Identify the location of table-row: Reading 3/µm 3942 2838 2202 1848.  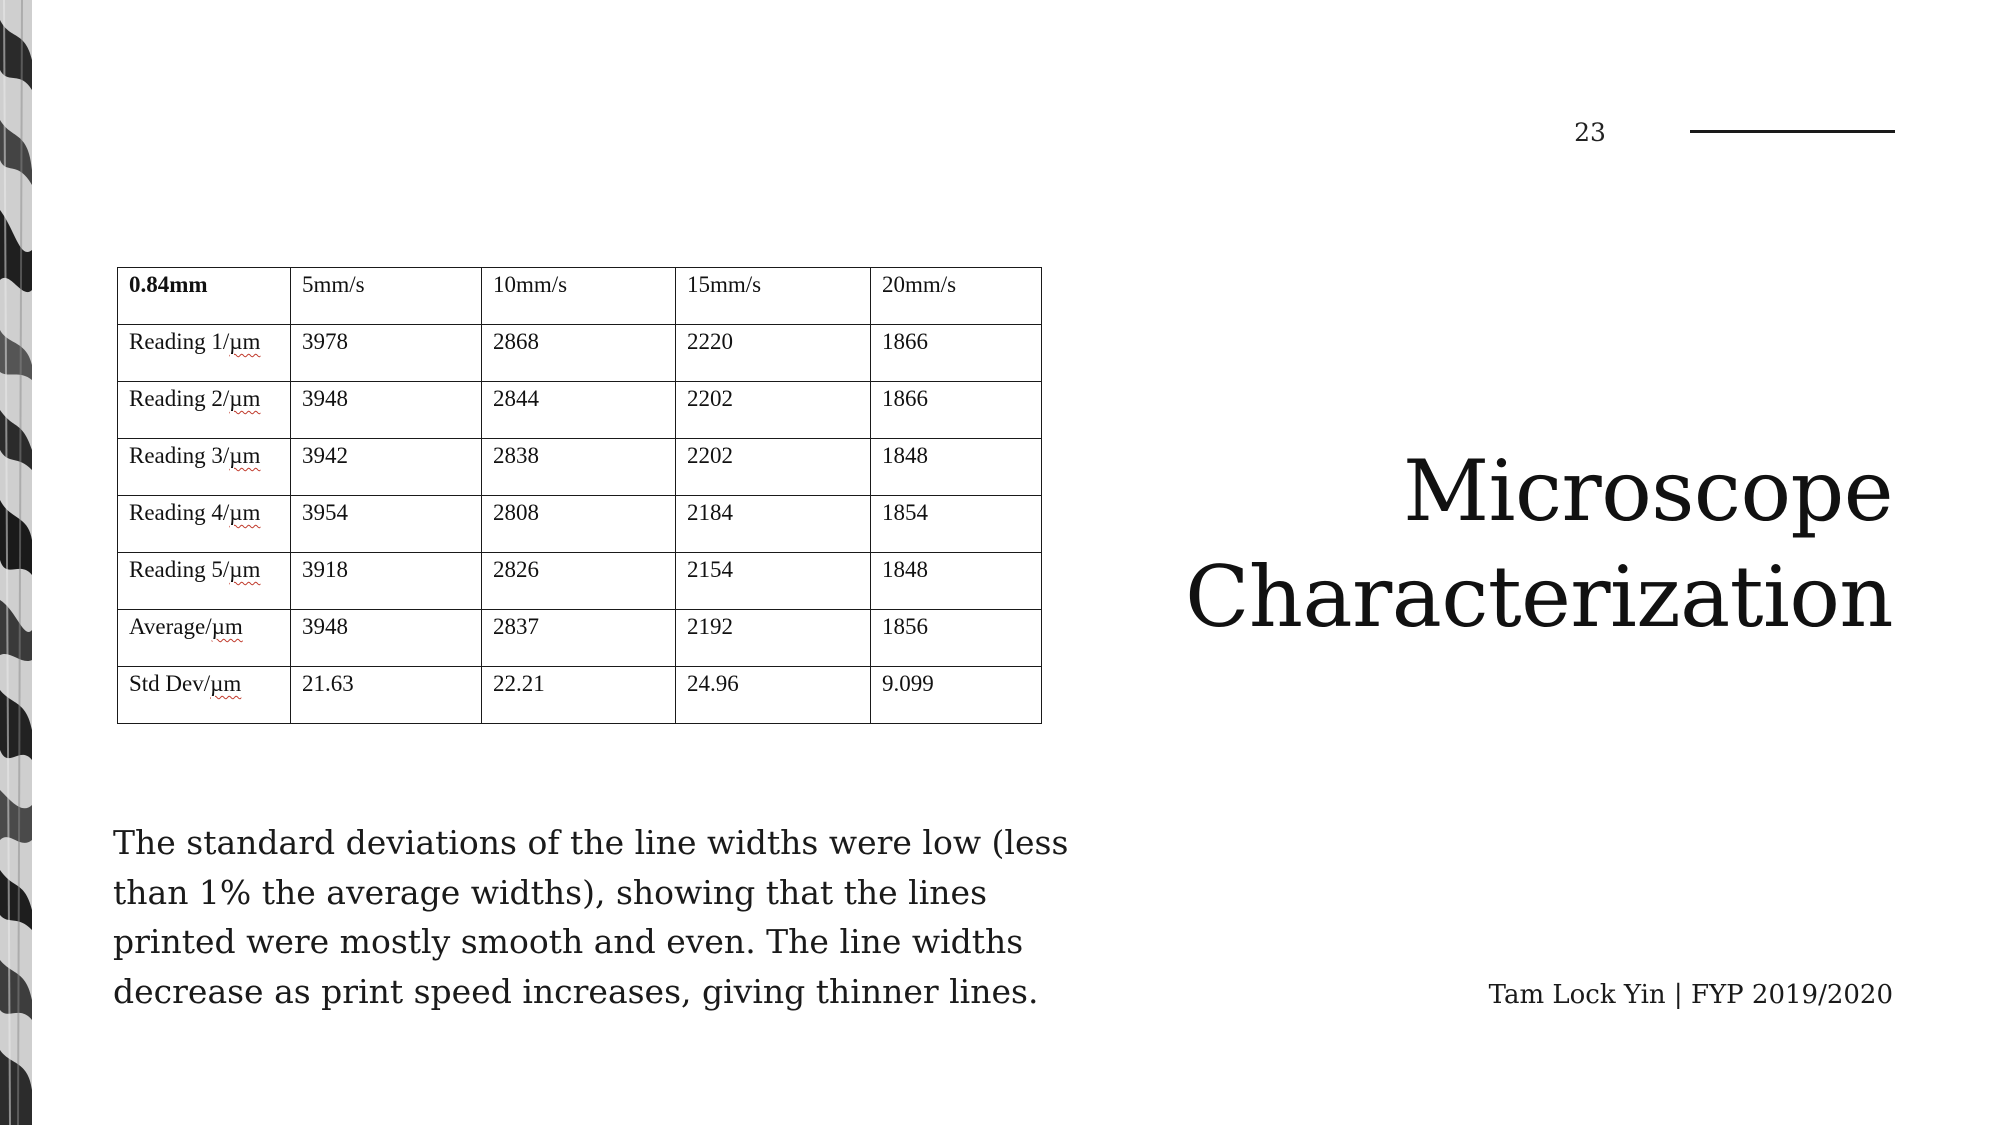
(579, 467).